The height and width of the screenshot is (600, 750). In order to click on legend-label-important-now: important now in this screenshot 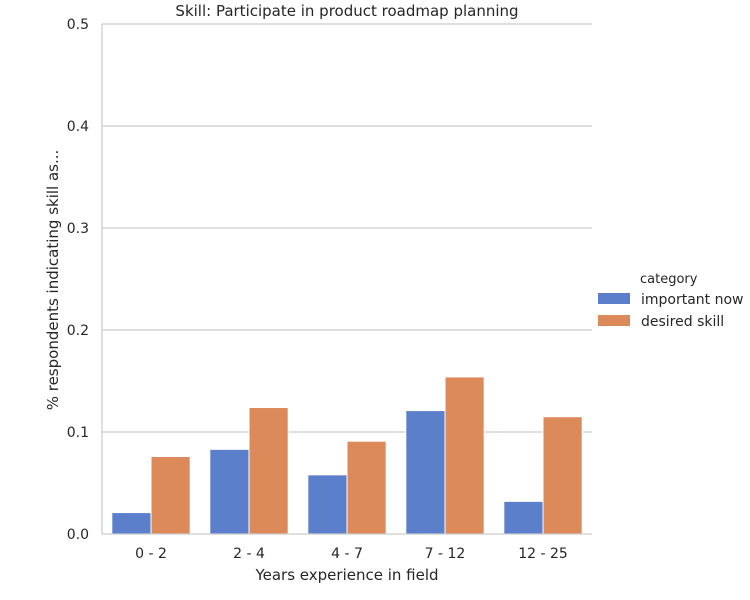, I will do `click(692, 300)`.